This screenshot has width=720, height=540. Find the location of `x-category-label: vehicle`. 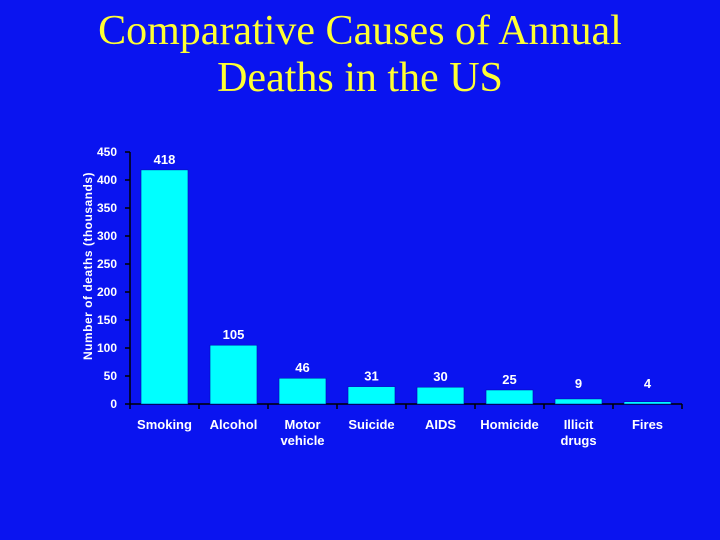

x-category-label: vehicle is located at coordinates (302, 440).